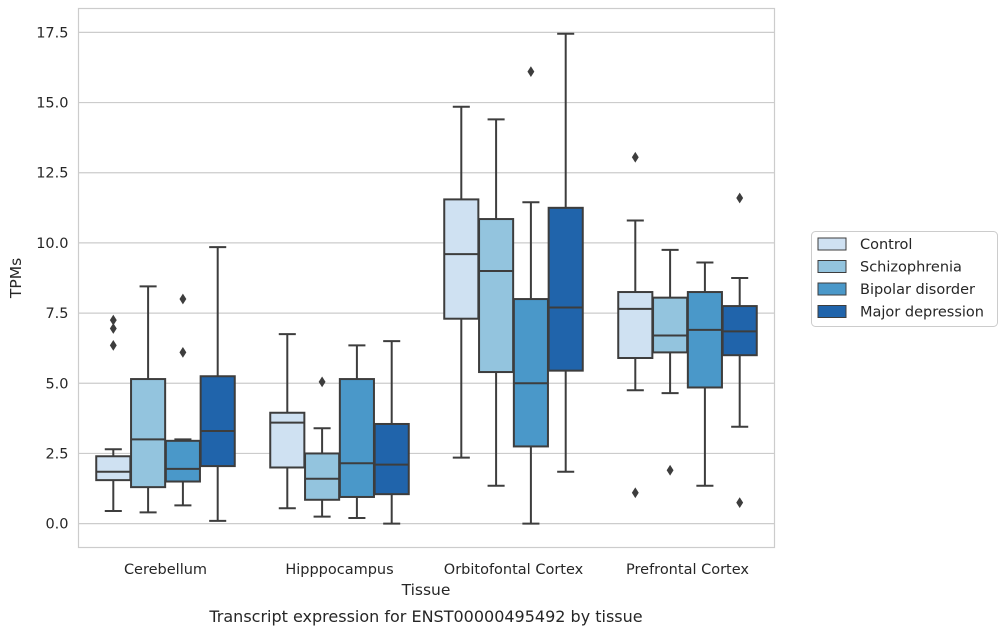  Describe the element at coordinates (52, 244) in the screenshot. I see `y-tick-label: 10.0` at that location.